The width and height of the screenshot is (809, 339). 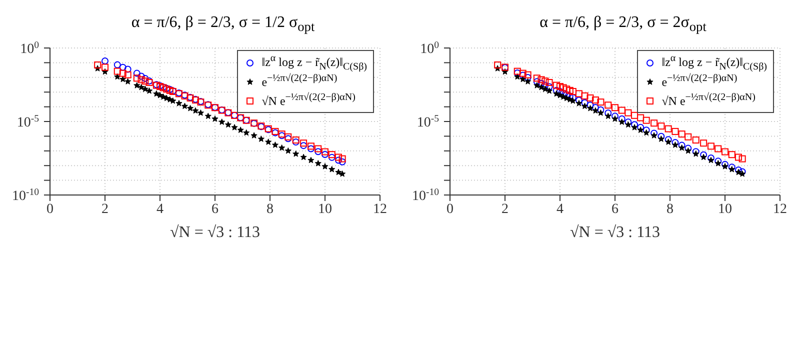 I want to click on chart-title: α = π/6, β = 2/3, σ = 1/2 σ$_{opt}$, so click(x=223, y=24).